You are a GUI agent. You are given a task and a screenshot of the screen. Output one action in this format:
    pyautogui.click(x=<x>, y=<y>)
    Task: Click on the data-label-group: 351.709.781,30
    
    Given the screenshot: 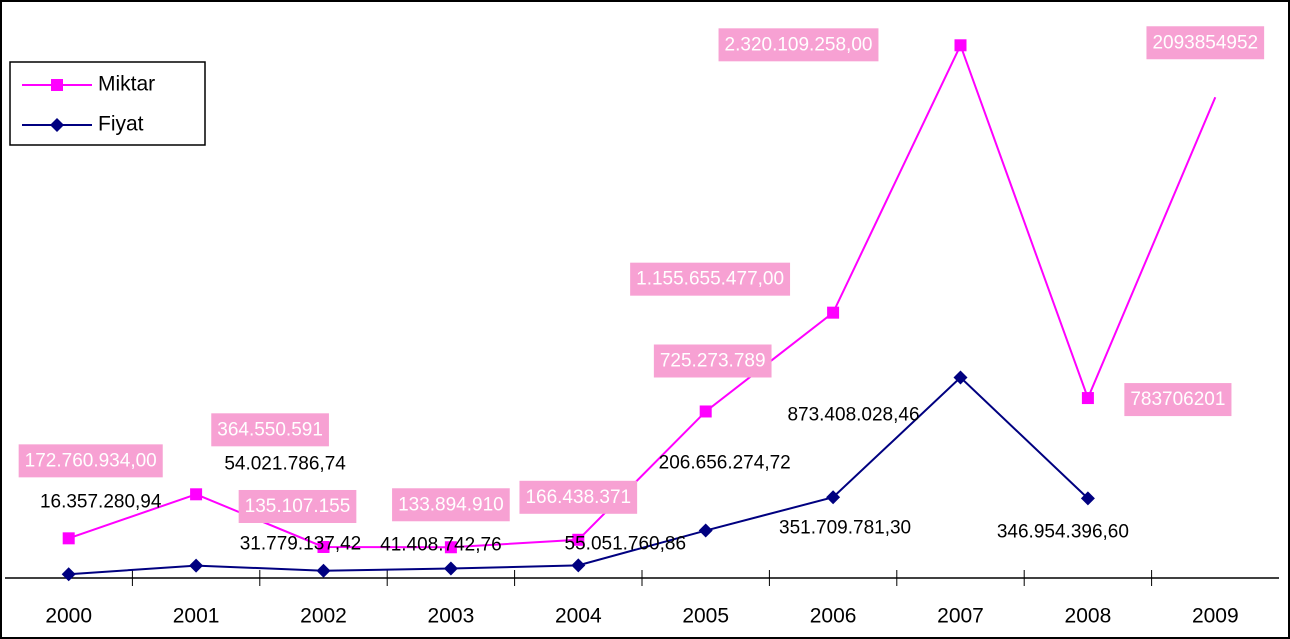 What is the action you would take?
    pyautogui.click(x=845, y=527)
    